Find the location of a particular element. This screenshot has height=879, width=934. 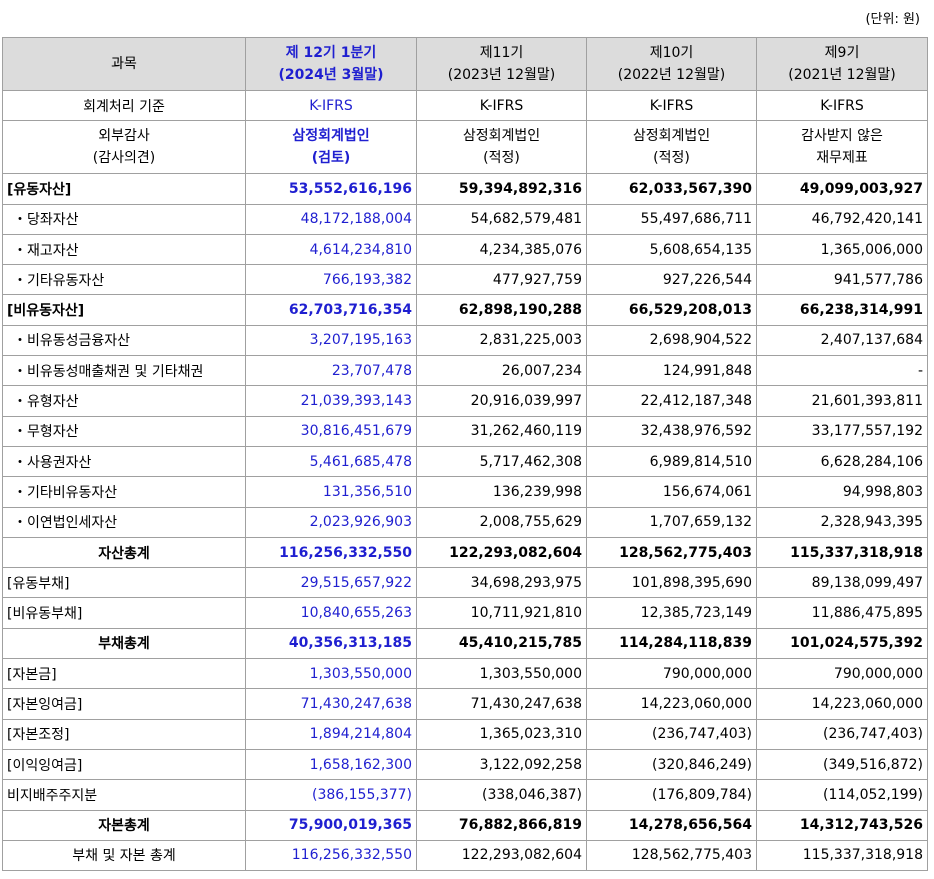

row-label: [자본금] is located at coordinates (124, 674).